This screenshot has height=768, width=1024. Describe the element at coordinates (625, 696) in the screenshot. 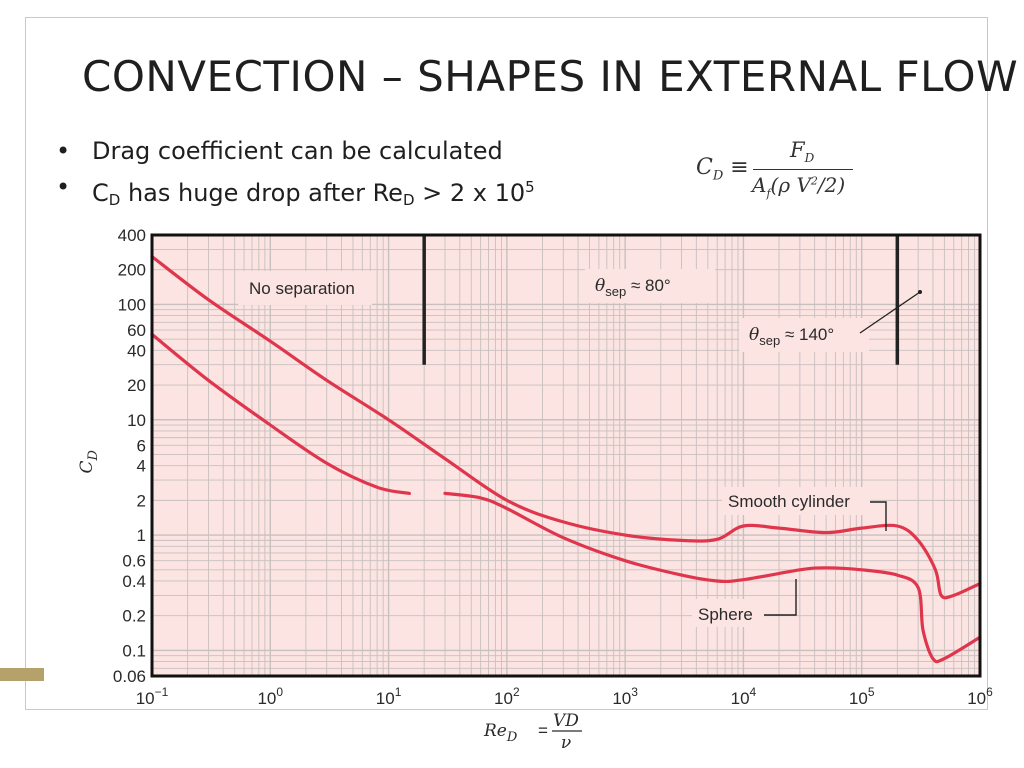

I see `x-tick-label: 10³` at that location.